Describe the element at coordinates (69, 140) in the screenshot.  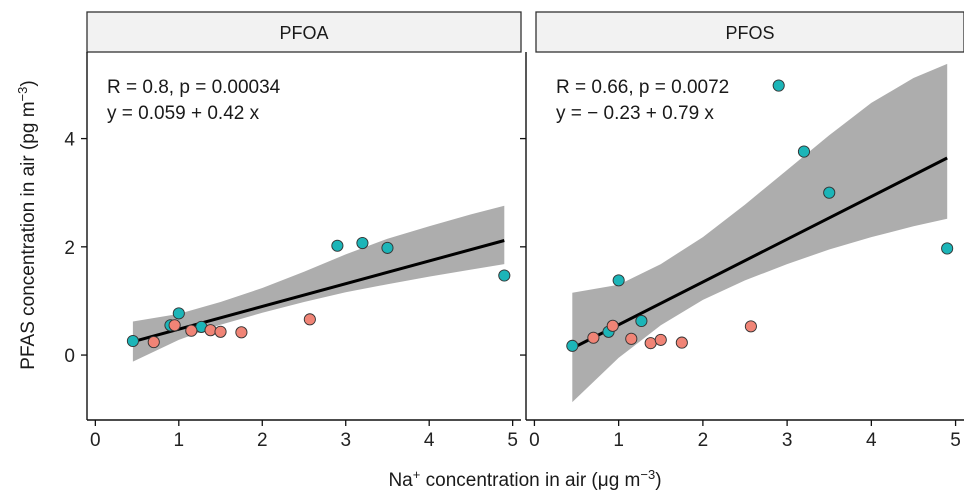
I see `y-tick-label: 4` at that location.